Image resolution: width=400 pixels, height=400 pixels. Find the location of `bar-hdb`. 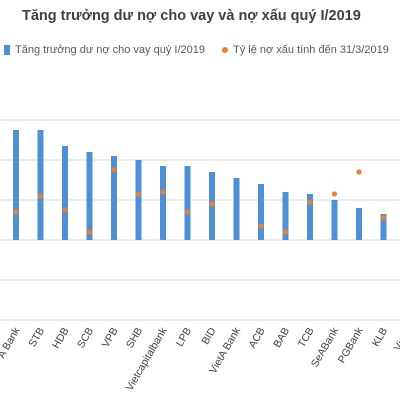

bar-hdb is located at coordinates (65, 193).